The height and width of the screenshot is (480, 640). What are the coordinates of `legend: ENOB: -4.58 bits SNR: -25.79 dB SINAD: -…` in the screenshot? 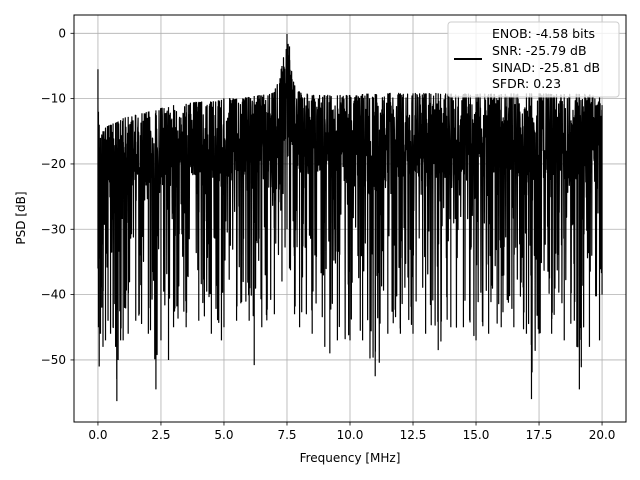 It's located at (533, 59).